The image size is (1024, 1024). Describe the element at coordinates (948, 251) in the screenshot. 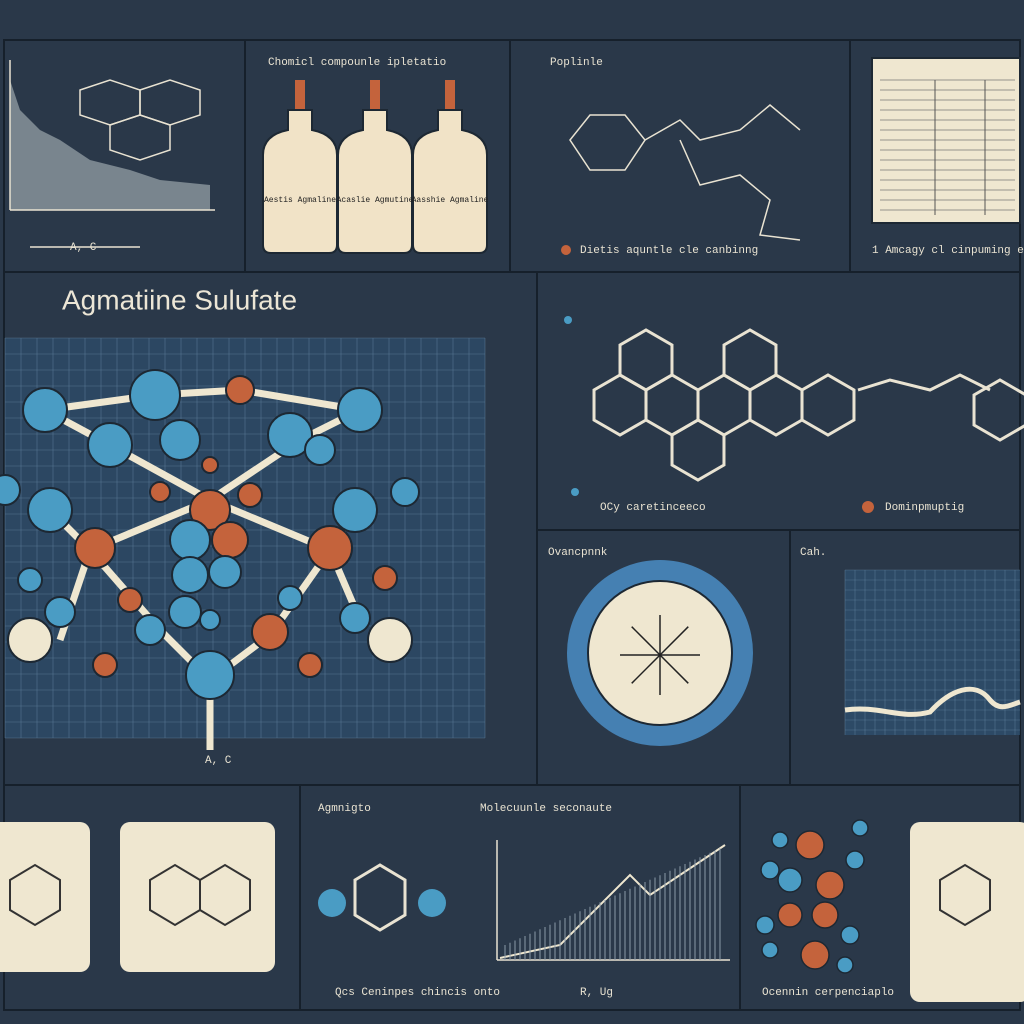

I see `label: 1 Amcagy cl cinpuming einonsens` at that location.